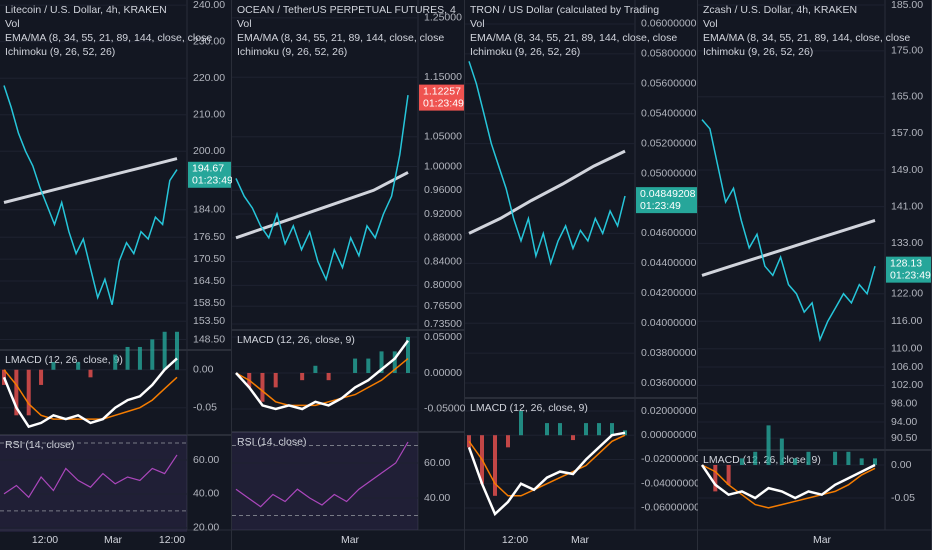 This screenshot has width=932, height=550. Describe the element at coordinates (907, 294) in the screenshot. I see `y-tick-label: 122.00` at that location.